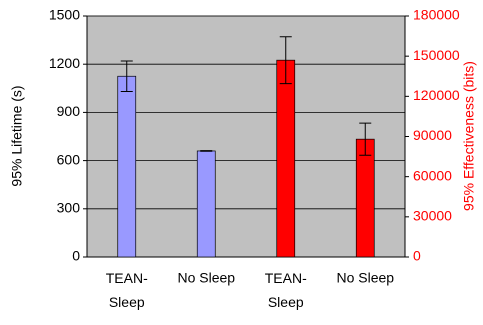 The width and height of the screenshot is (483, 325). Describe the element at coordinates (432, 135) in the screenshot. I see `y2-tick-label: 90000` at that location.